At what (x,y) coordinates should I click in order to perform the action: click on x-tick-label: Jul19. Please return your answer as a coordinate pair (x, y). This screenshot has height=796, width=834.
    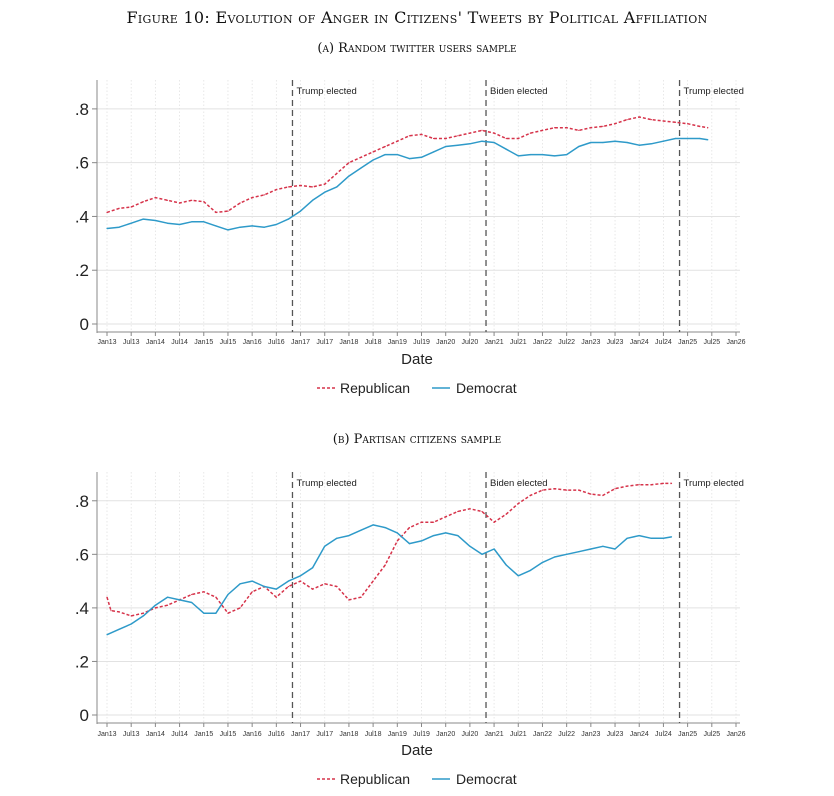
    Looking at the image, I should click on (421, 734).